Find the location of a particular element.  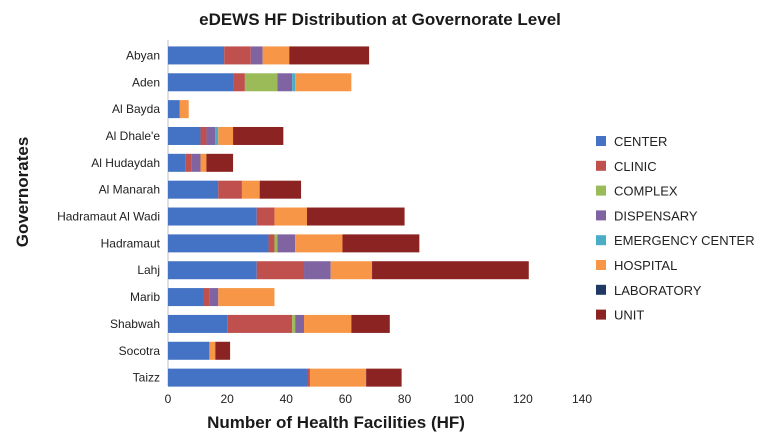

legend-swatch-unit is located at coordinates (601, 314).